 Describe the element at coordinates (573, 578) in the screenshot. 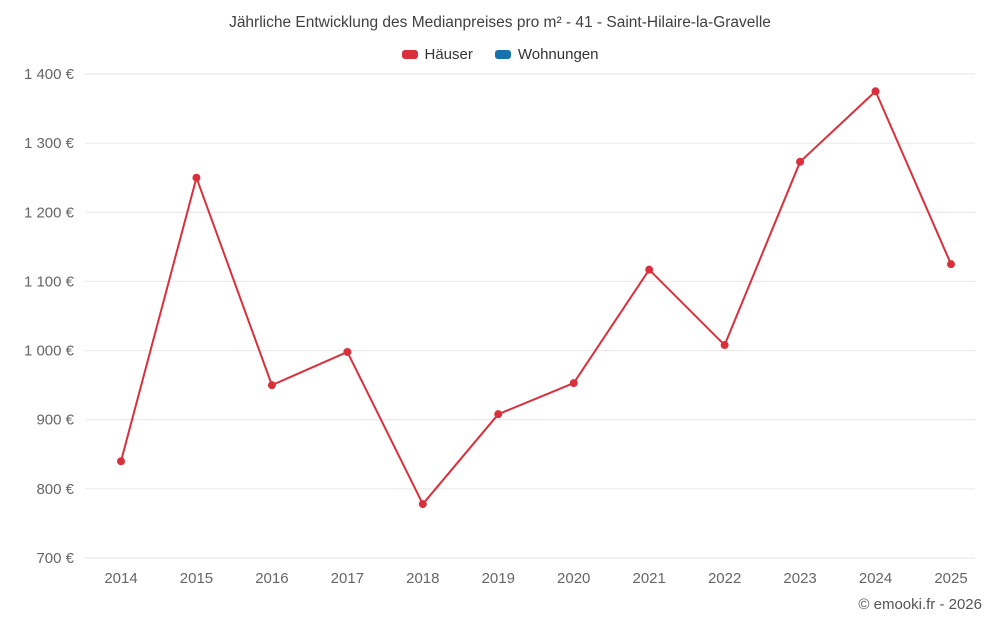

I see `x-axis-tick-label: 2020` at that location.